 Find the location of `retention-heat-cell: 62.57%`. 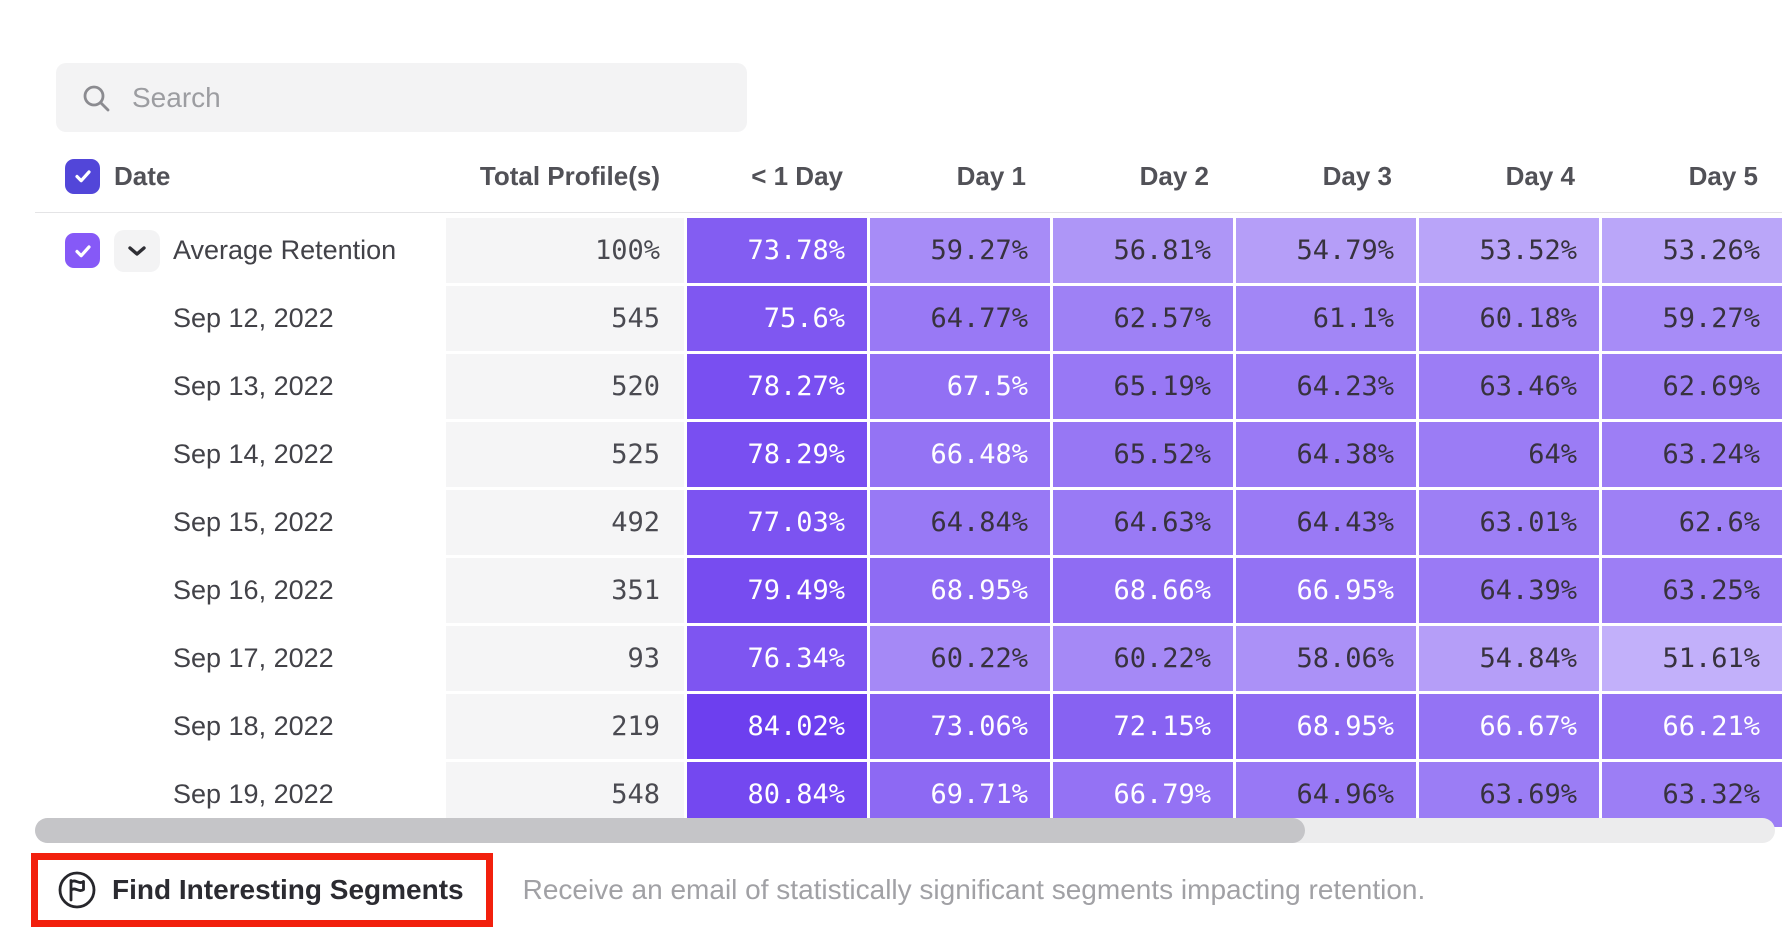

retention-heat-cell: 62.57% is located at coordinates (1143, 318).